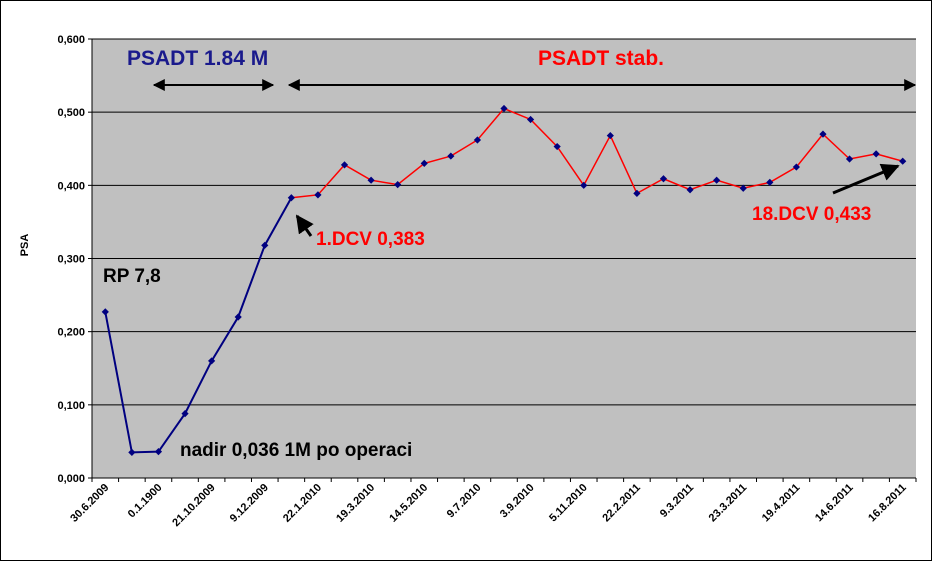 Image resolution: width=932 pixels, height=561 pixels. I want to click on y-tick-label: 0,600, so click(71, 40).